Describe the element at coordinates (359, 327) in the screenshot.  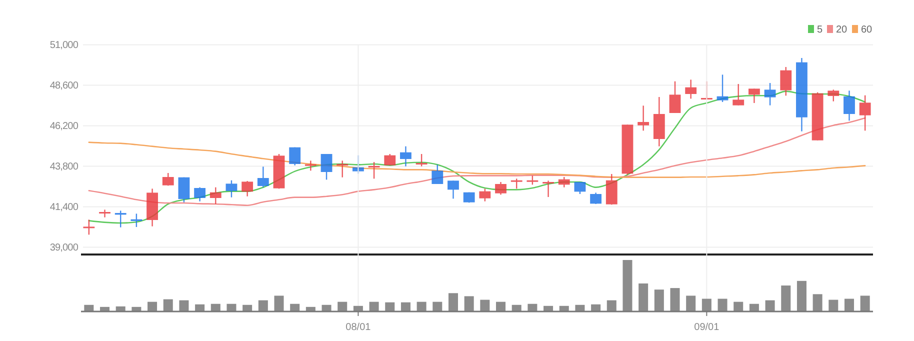
I see `x-tick-label: 08/01` at that location.